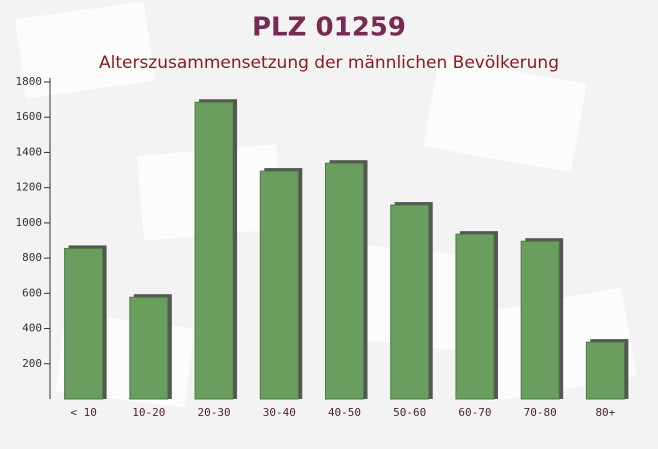  Describe the element at coordinates (29, 81) in the screenshot. I see `y-tick-label: 1800` at that location.